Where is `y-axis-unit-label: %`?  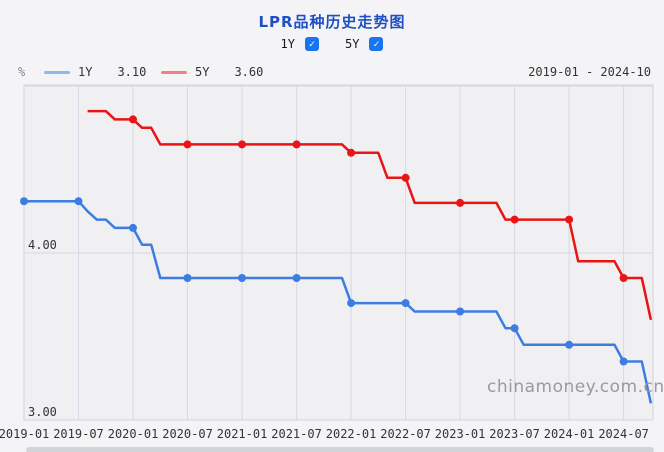
y-axis-unit-label: % is located at coordinates (22, 72).